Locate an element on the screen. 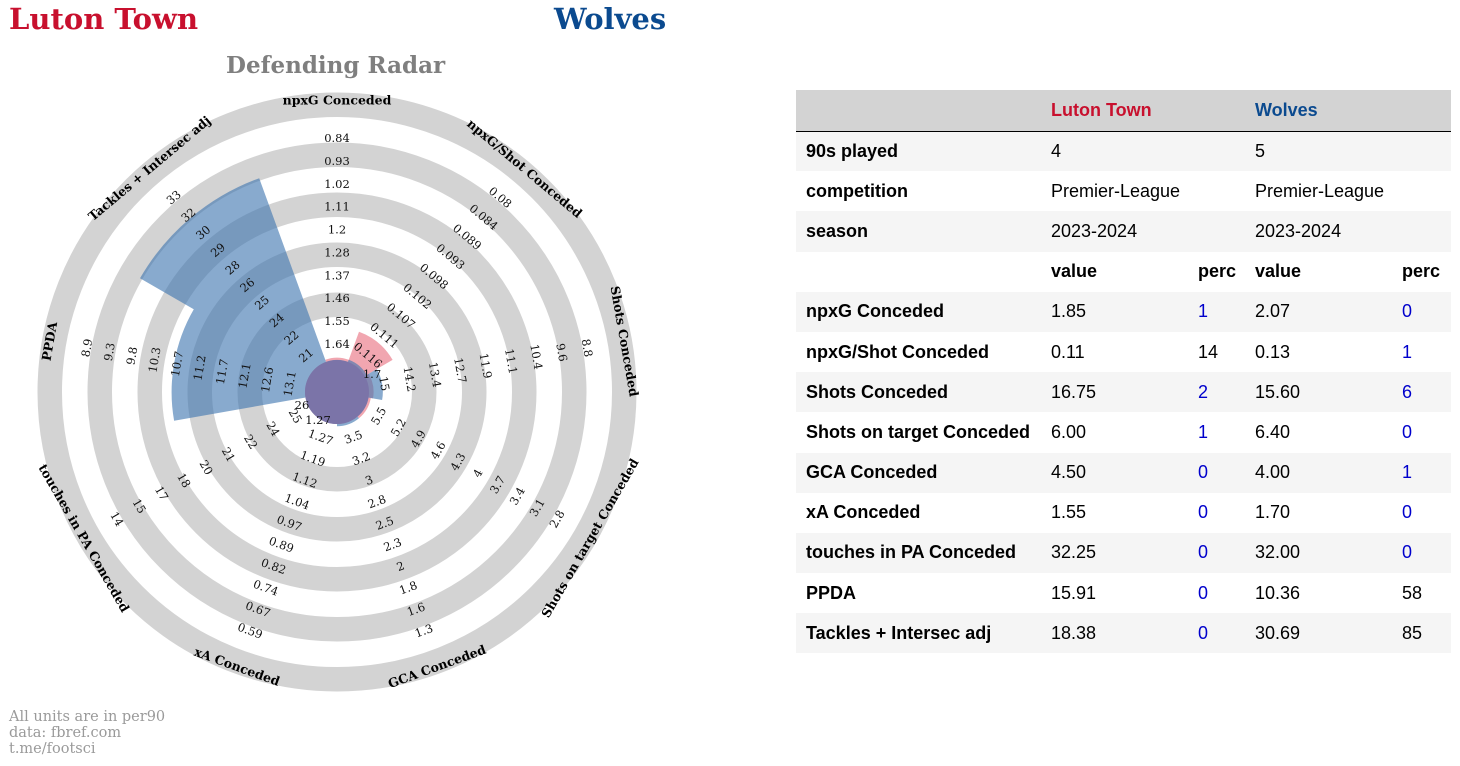 Image resolution: width=1460 pixels, height=766 pixels. radar-tick-label: 1.11 is located at coordinates (337, 207).